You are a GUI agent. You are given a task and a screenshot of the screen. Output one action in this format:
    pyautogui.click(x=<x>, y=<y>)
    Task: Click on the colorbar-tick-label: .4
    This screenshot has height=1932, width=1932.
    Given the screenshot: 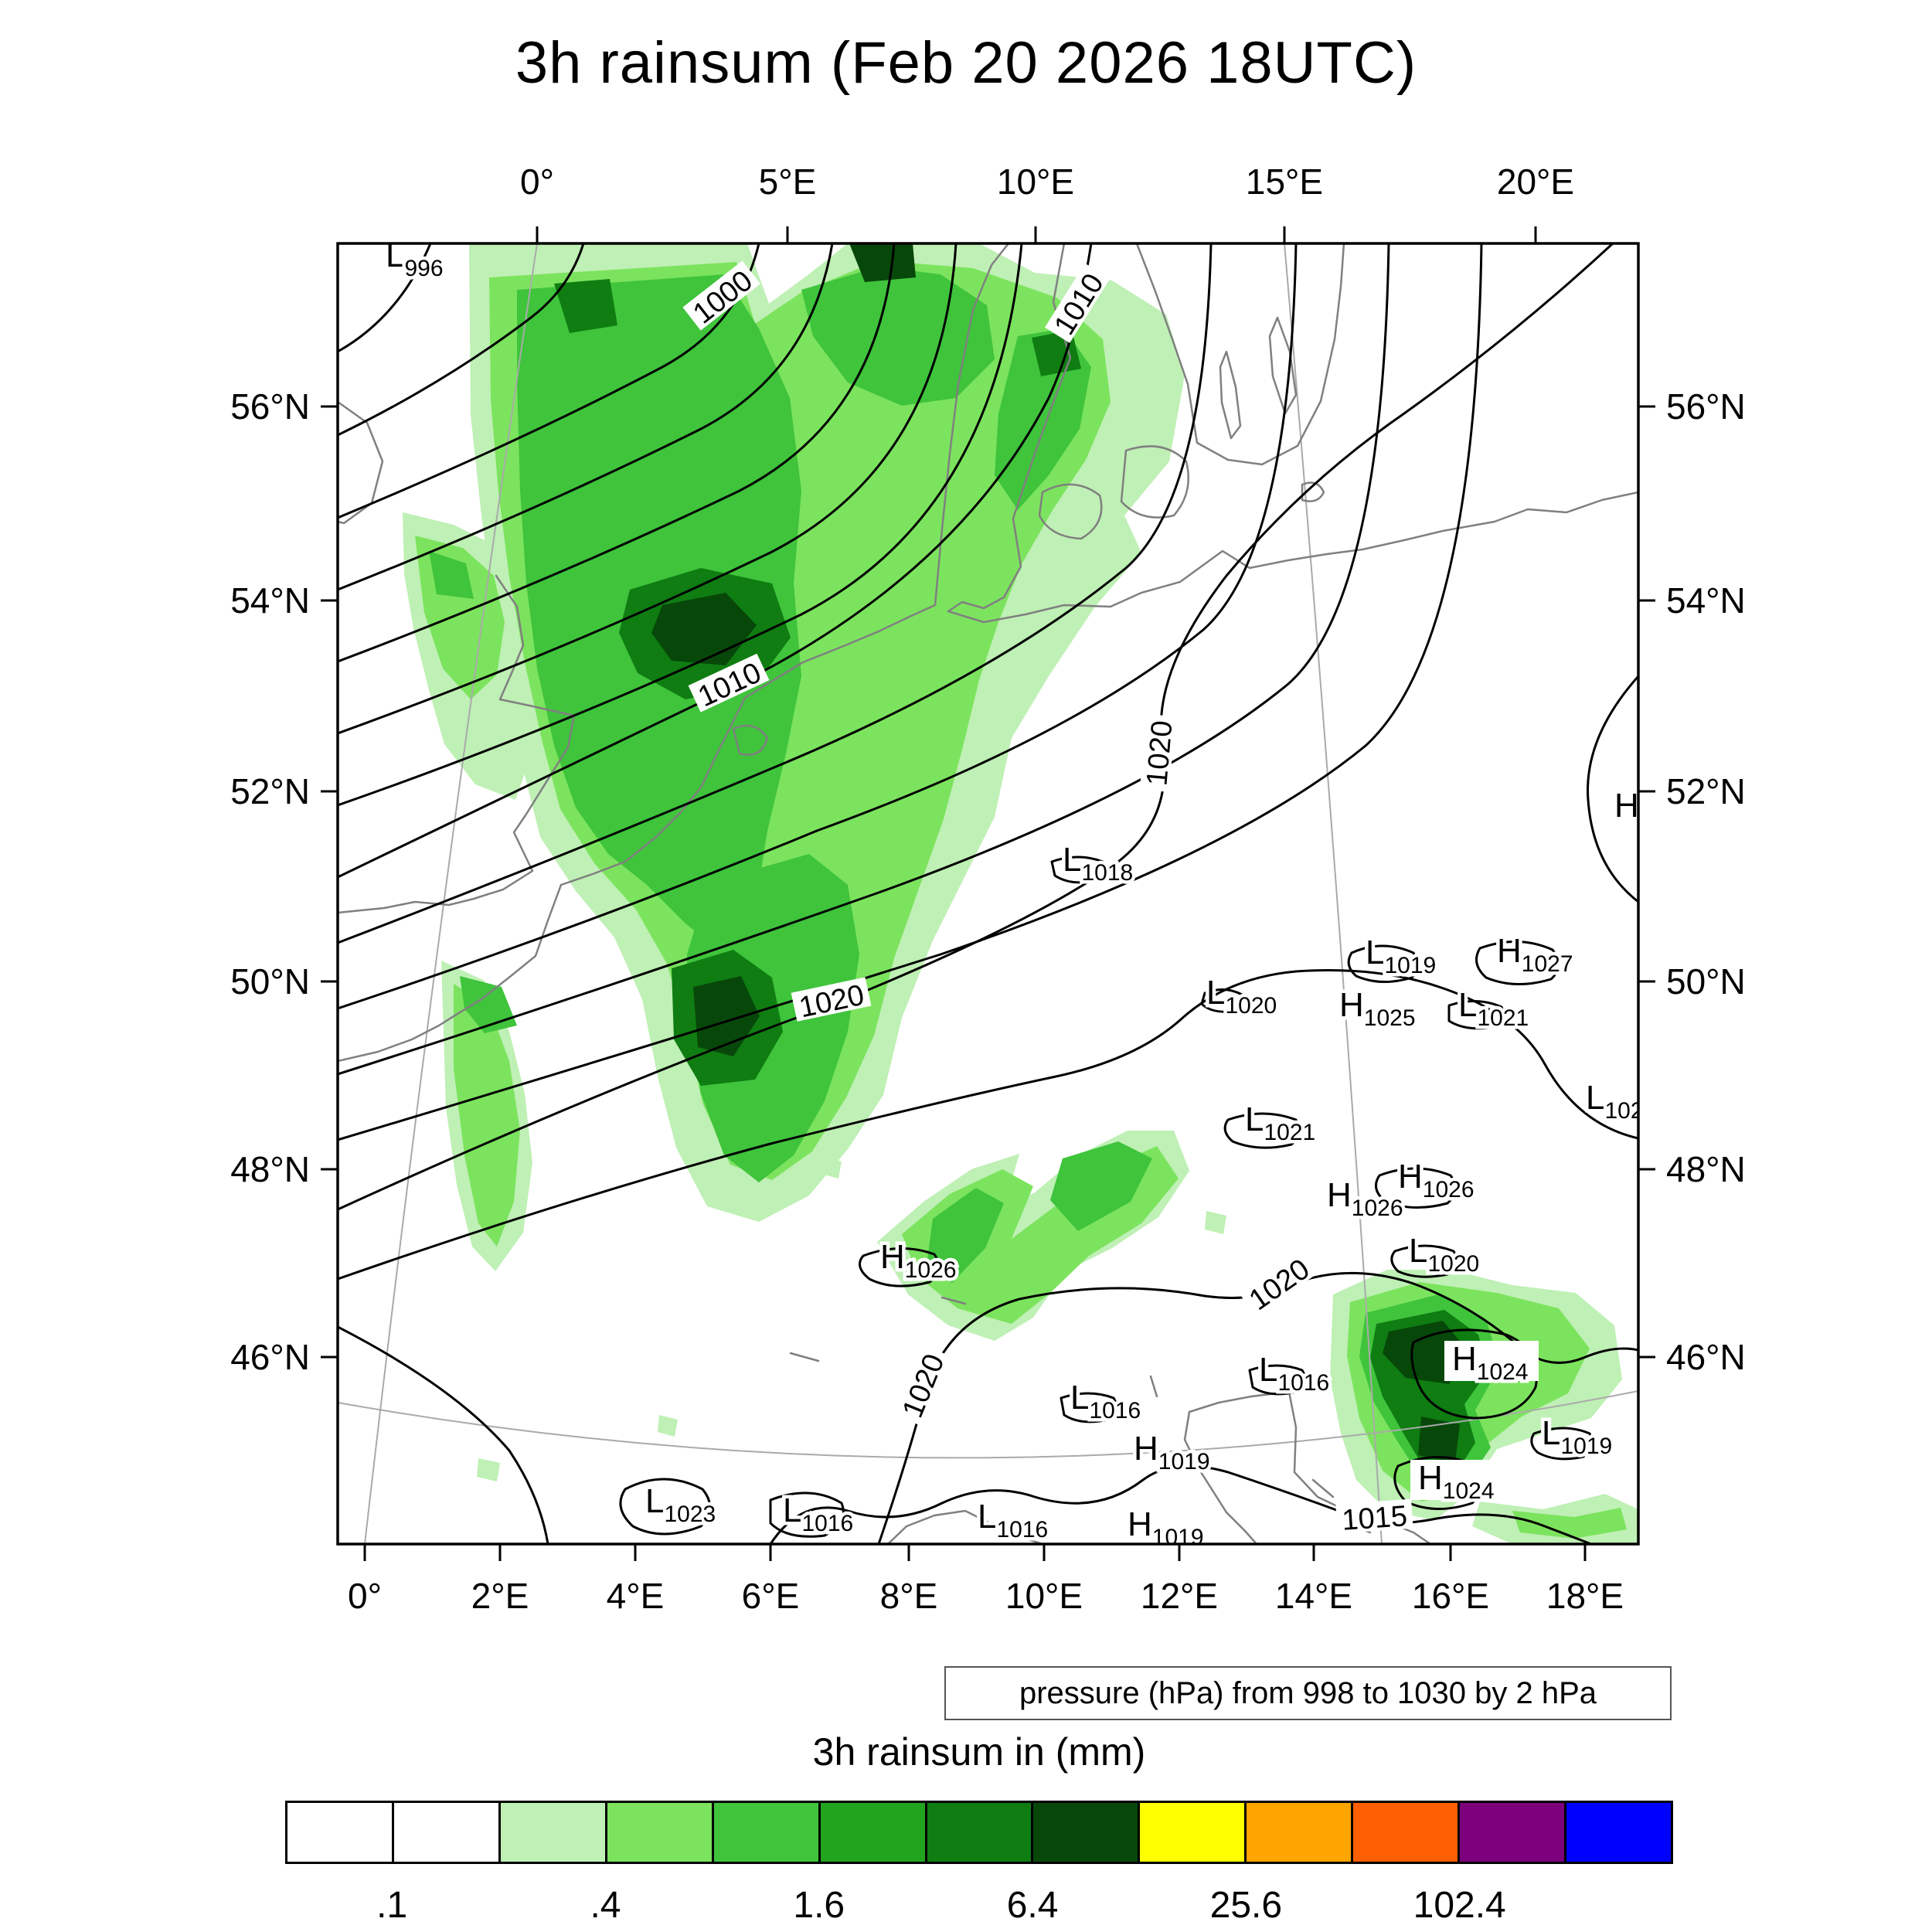 What is the action you would take?
    pyautogui.click(x=606, y=1906)
    